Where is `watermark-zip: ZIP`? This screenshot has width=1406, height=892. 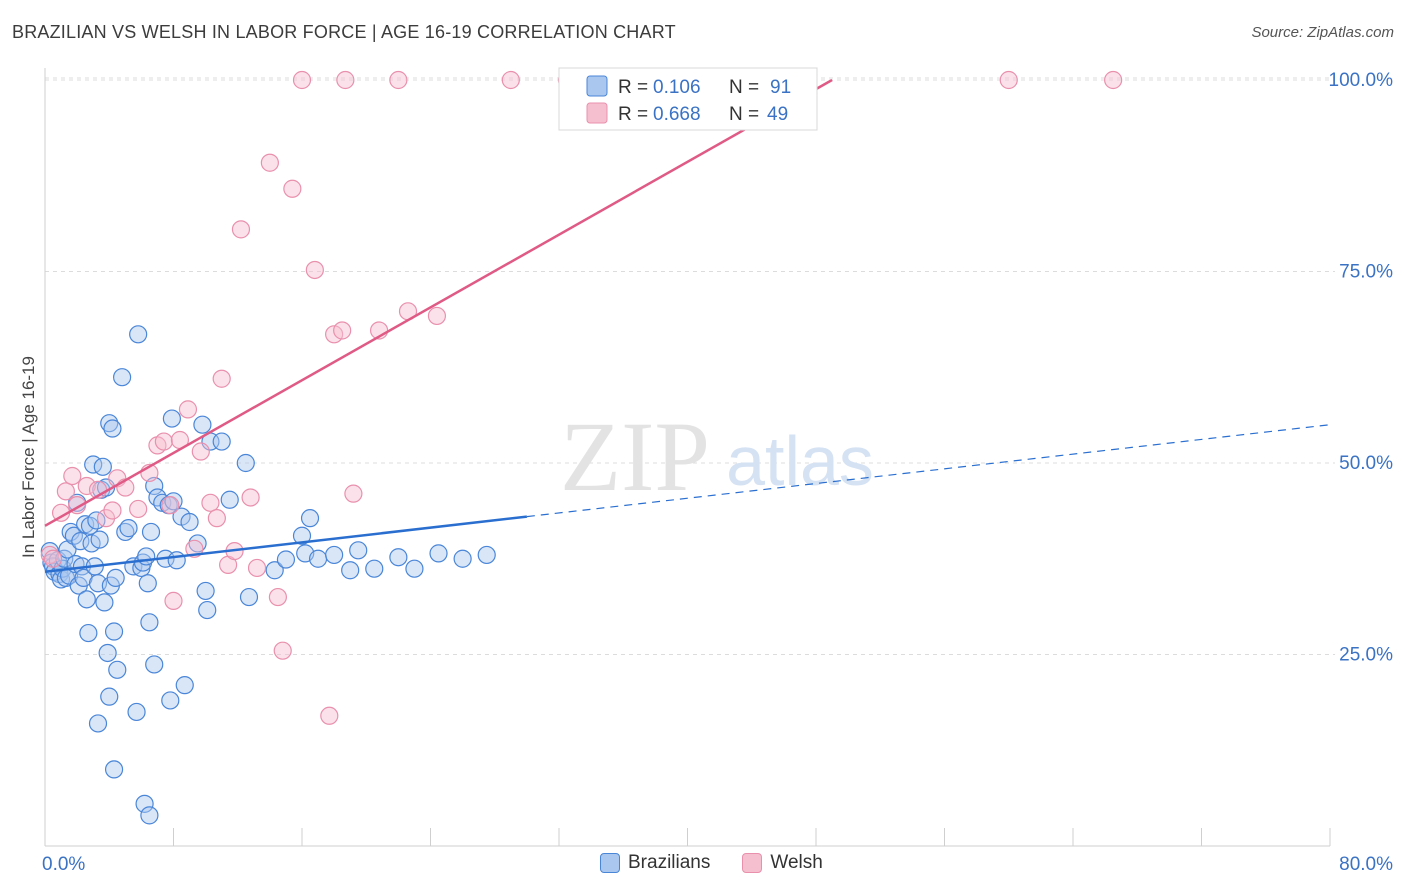 watermark-zip: ZIP is located at coordinates (635, 456).